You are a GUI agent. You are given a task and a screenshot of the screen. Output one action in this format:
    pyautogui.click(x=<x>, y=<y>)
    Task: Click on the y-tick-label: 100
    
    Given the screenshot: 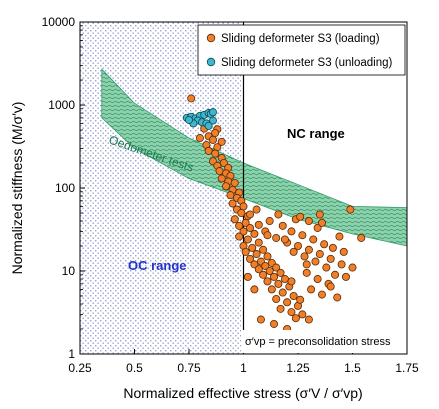 What is the action you would take?
    pyautogui.click(x=65, y=188)
    